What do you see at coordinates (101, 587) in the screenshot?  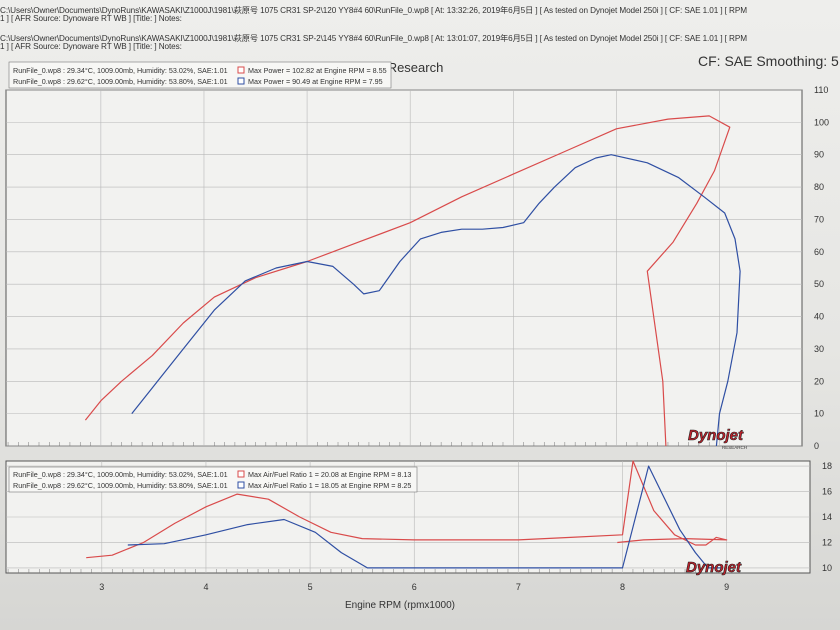 I see `afr-x-tick-label: 3` at bounding box center [101, 587].